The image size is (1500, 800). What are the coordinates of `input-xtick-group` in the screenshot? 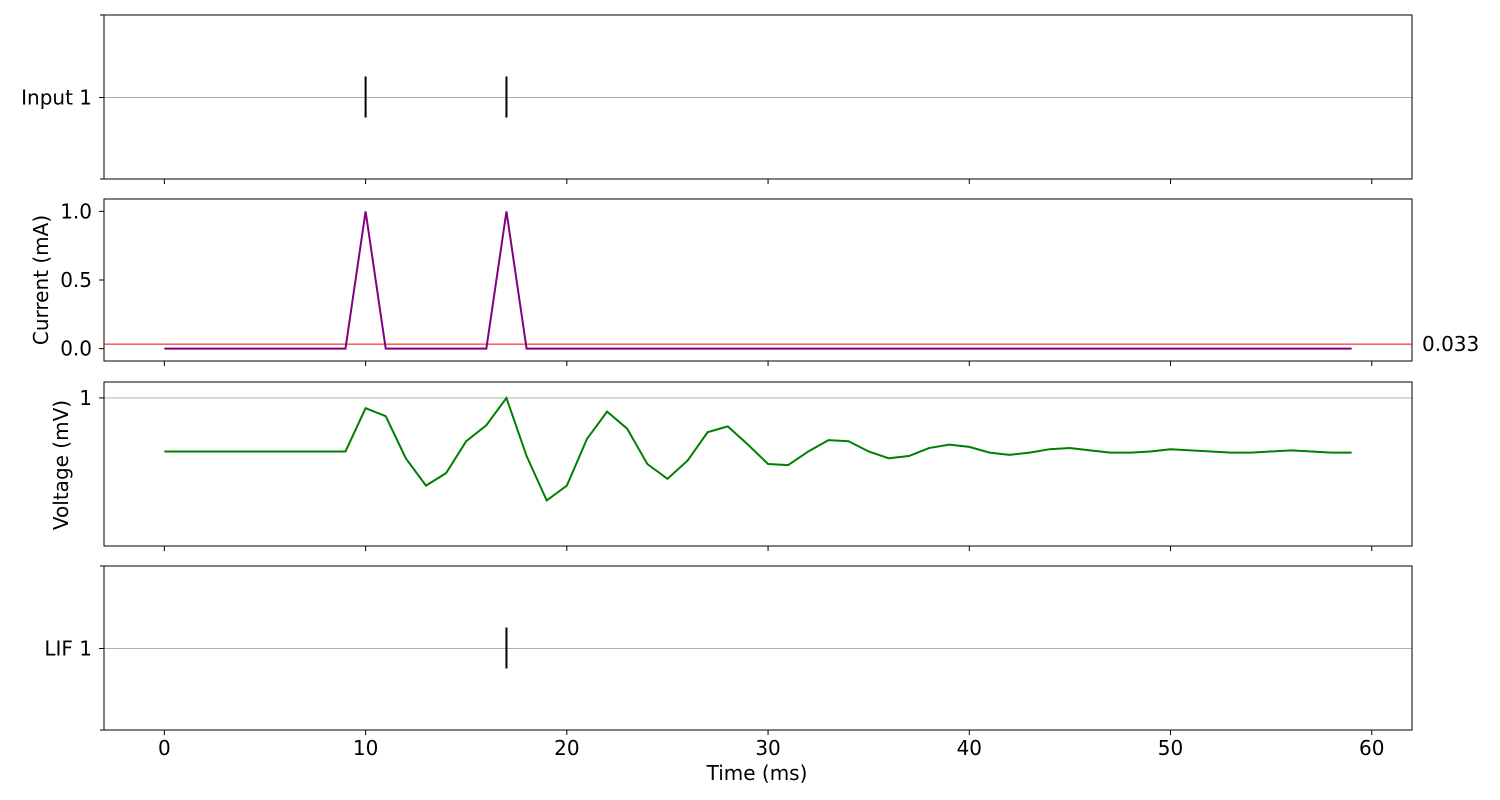 It's located at (768, 181).